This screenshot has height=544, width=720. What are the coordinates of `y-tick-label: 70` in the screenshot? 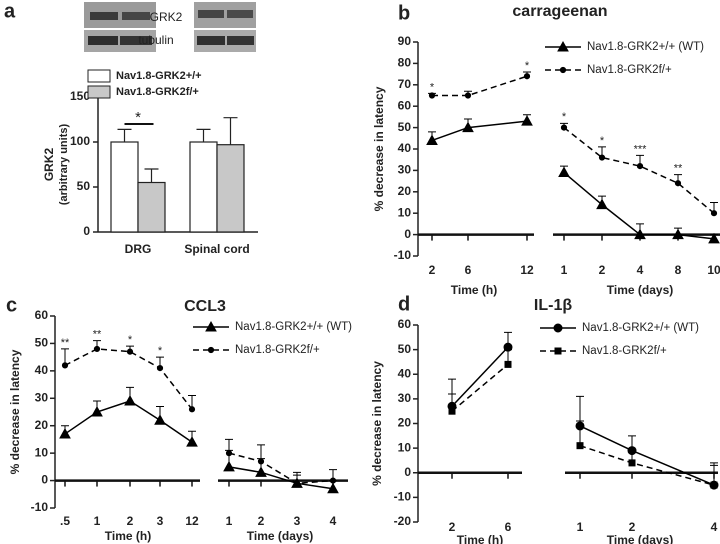 It's located at (405, 84).